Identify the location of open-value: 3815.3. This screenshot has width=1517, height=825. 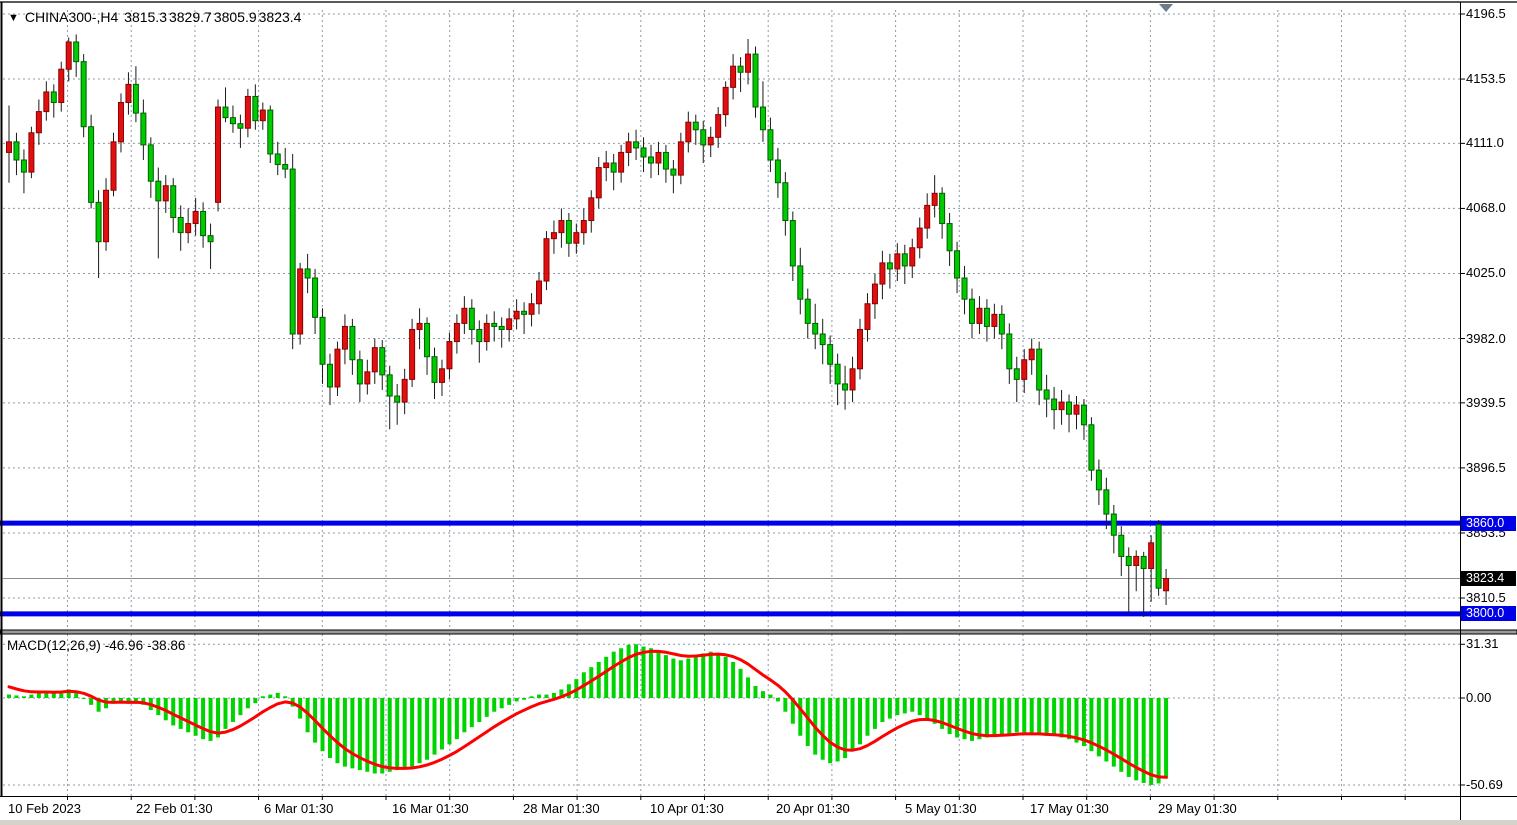
(145, 17).